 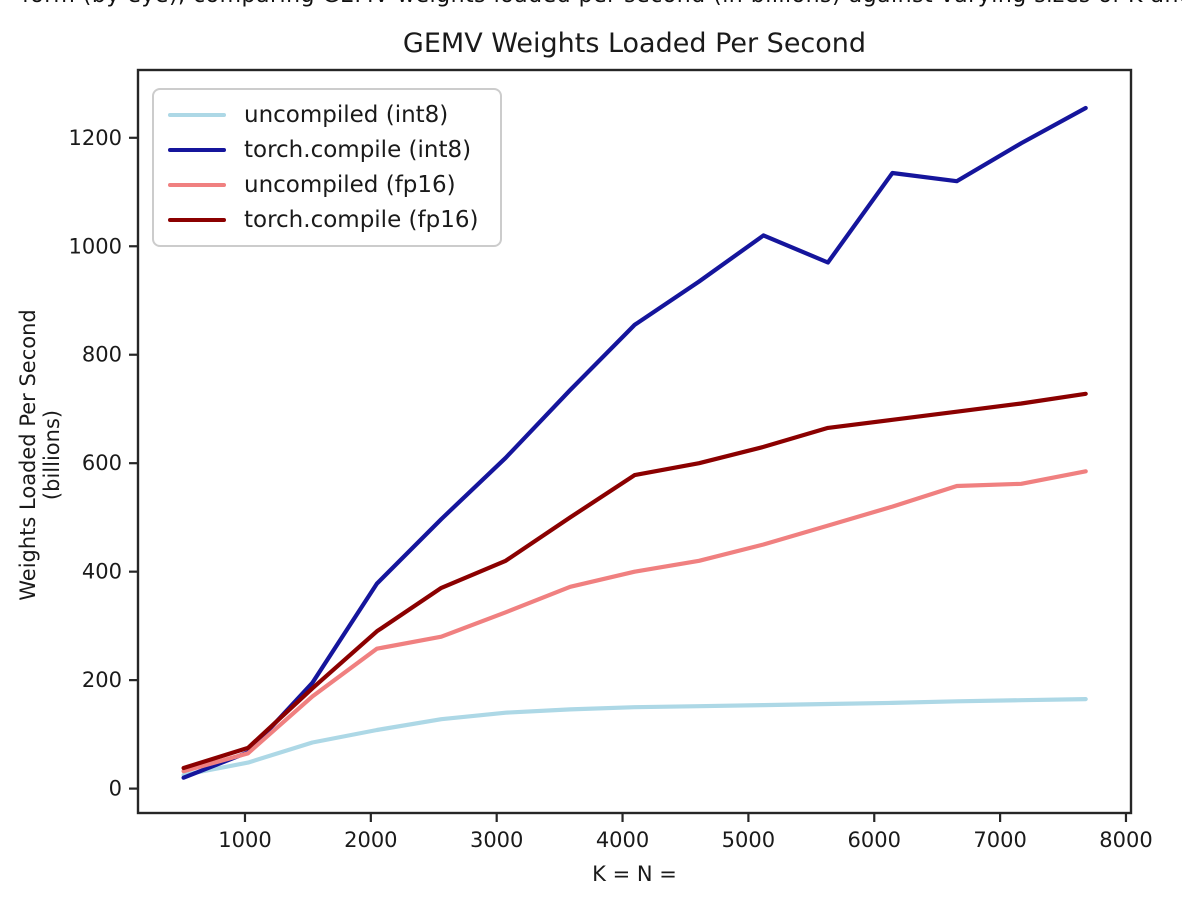 I want to click on legend-item-torch-compile-fp16: torch.compile (fp16), so click(x=323, y=220).